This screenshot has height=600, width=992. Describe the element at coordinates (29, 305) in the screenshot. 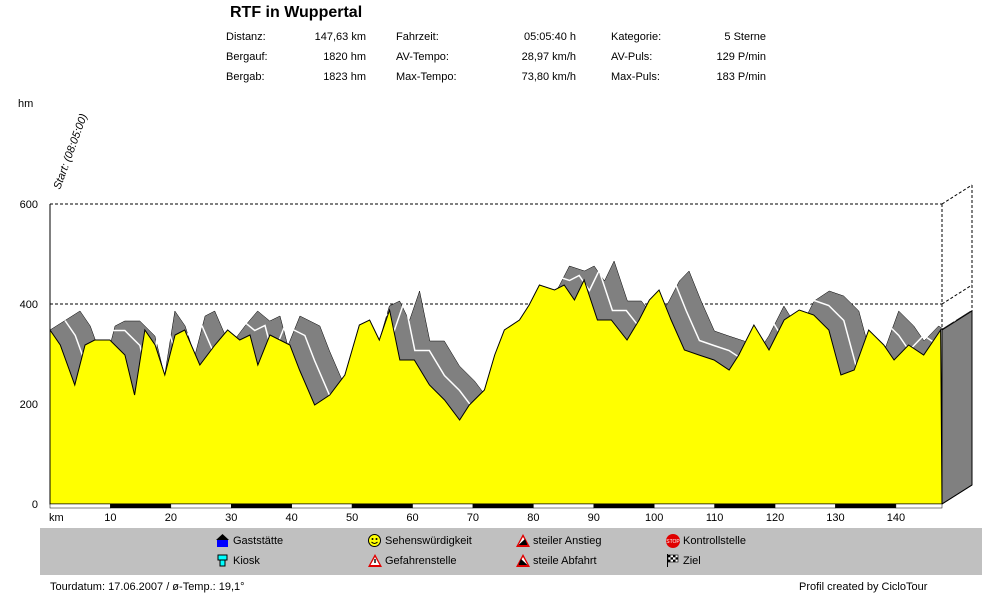

I see `y-tick-label: 400` at that location.